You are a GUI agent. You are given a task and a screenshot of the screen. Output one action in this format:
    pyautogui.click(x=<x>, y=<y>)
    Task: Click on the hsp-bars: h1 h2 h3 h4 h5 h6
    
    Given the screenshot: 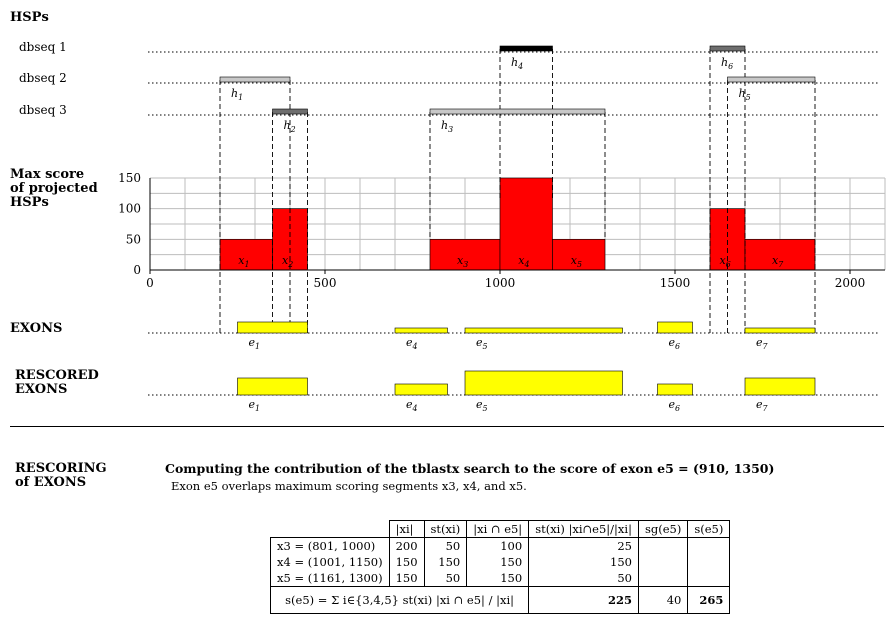 What is the action you would take?
    pyautogui.click(x=517, y=89)
    